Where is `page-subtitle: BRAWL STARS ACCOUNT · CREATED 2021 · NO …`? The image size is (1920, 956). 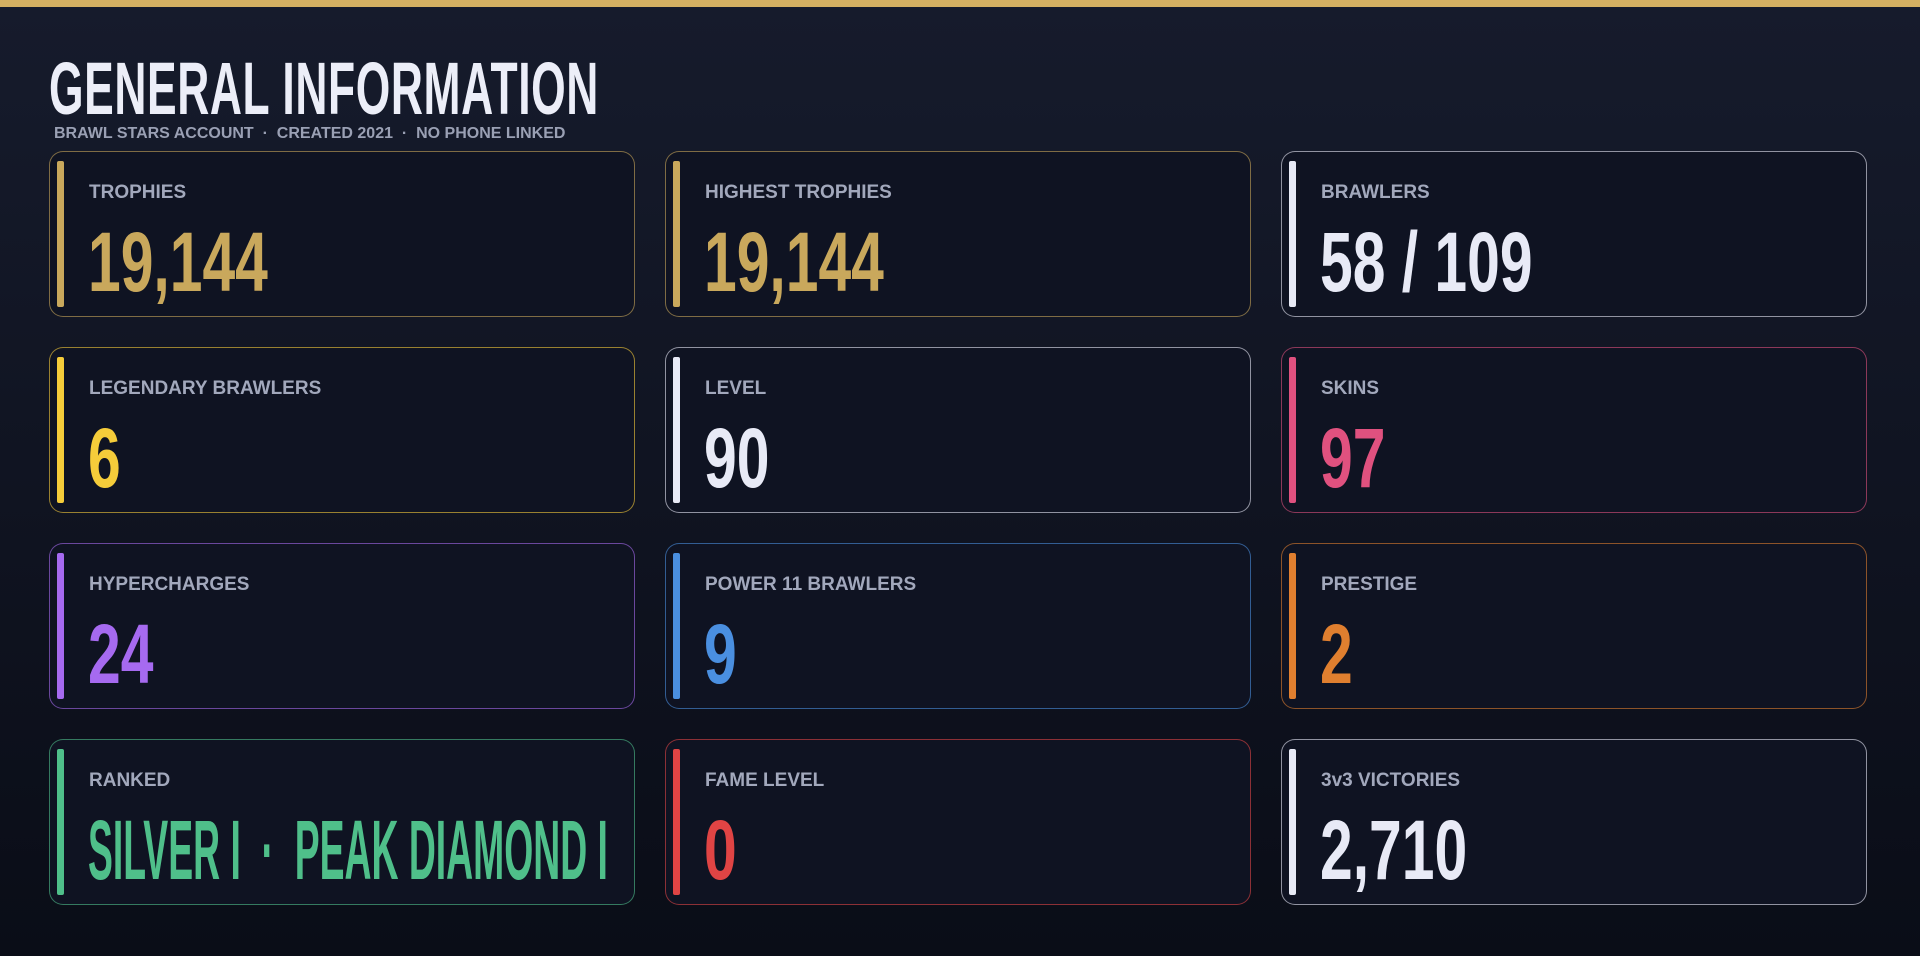
page-subtitle: BRAWL STARS ACCOUNT · CREATED 2021 · NO … is located at coordinates (310, 133).